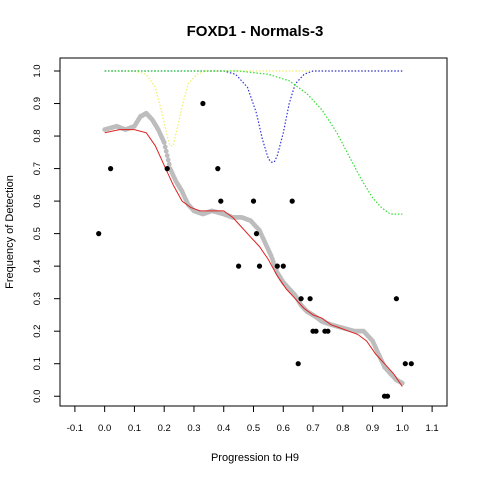 Image resolution: width=480 pixels, height=480 pixels. What do you see at coordinates (193, 428) in the screenshot?
I see `x-tick-label: 0.3` at bounding box center [193, 428].